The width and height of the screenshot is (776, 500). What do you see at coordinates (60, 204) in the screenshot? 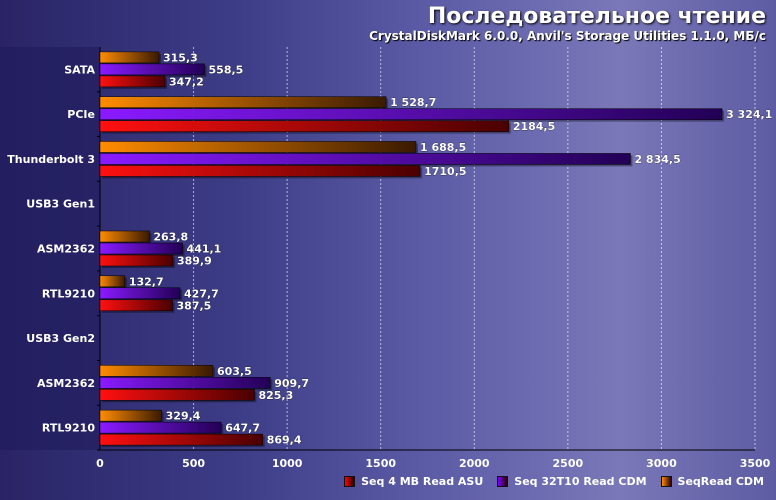
I see `category-label: USB3 Gen1` at bounding box center [60, 204].